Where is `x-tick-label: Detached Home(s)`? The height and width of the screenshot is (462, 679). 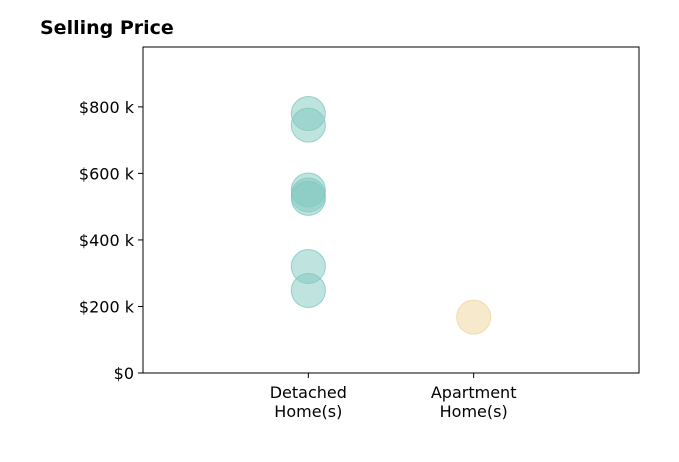
x-tick-label: Detached Home(s) is located at coordinates (308, 402).